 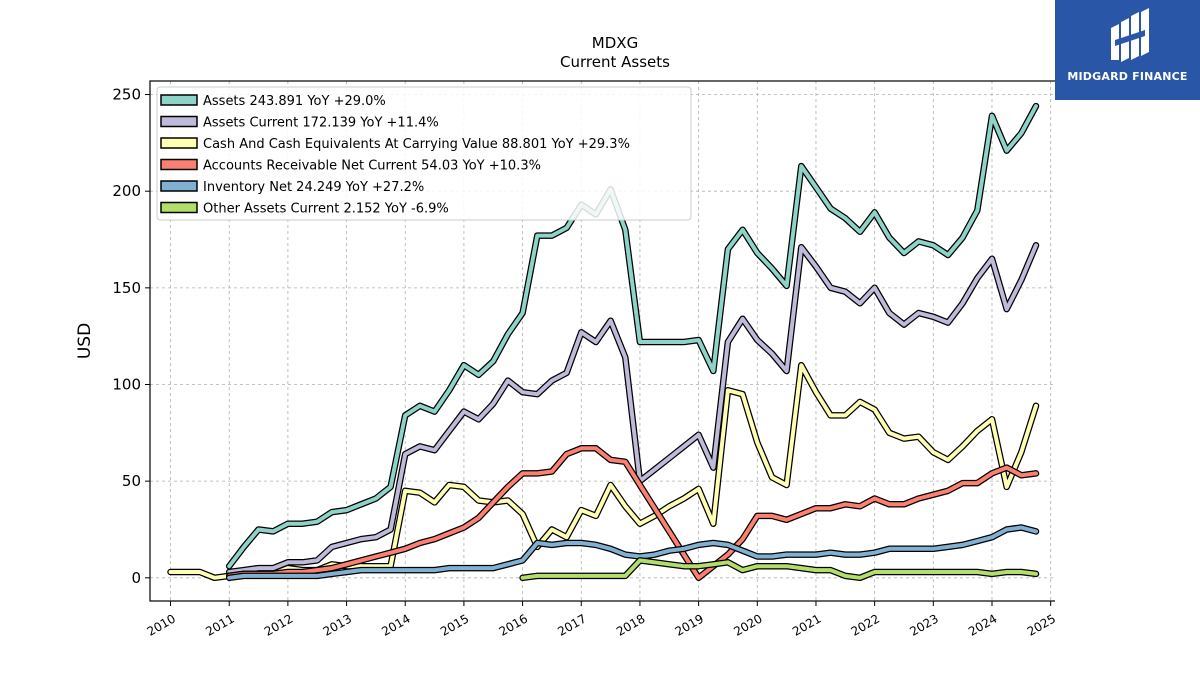 I want to click on x-tick-label: 2012, so click(x=278, y=624).